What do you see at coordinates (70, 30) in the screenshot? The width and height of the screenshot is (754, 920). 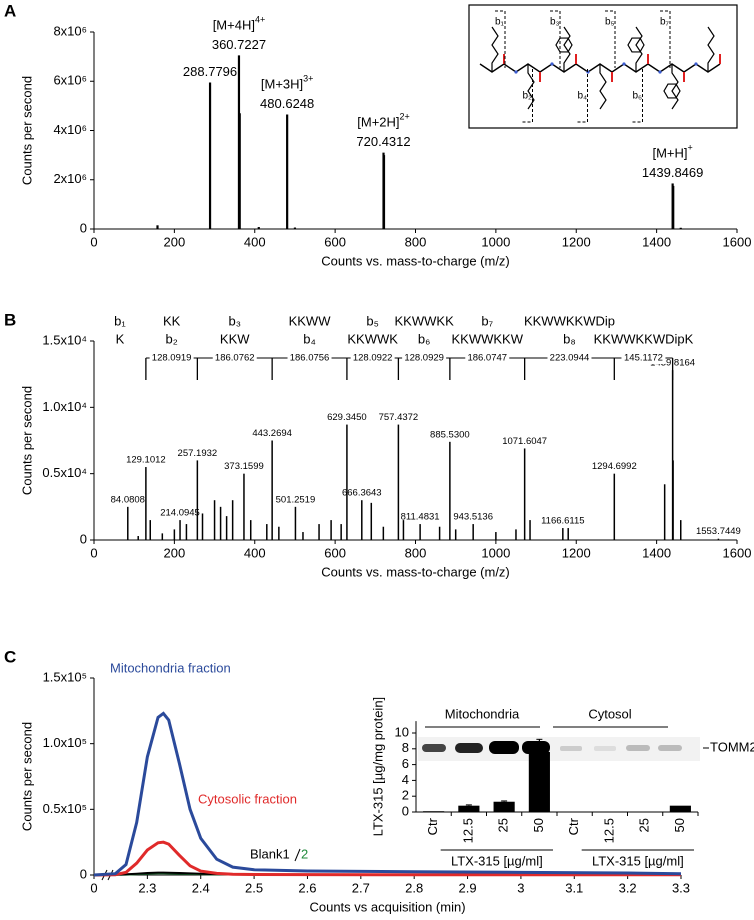 I see `y-tick-label: 8x10⁶` at bounding box center [70, 30].